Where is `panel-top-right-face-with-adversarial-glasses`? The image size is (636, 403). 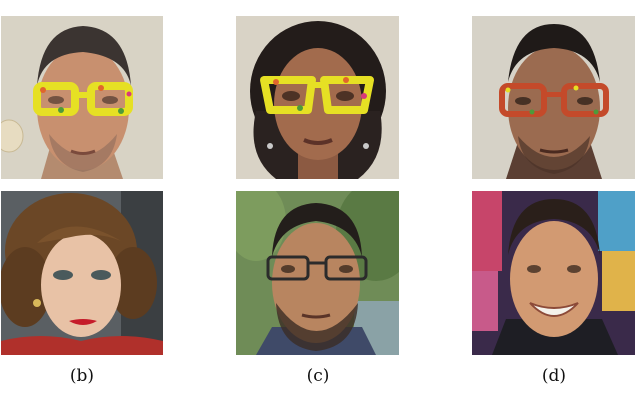
panel-top-right-face-with-adversarial-glasses is located at coordinates (553, 97).